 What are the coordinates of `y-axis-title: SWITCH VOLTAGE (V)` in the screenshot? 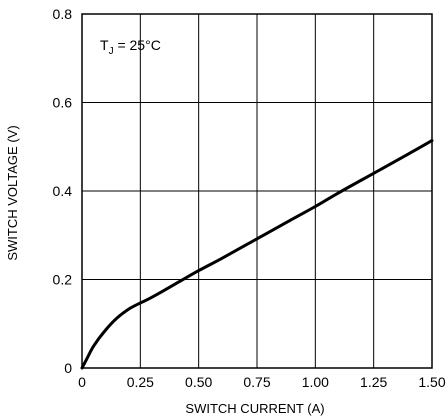 It's located at (12, 192).